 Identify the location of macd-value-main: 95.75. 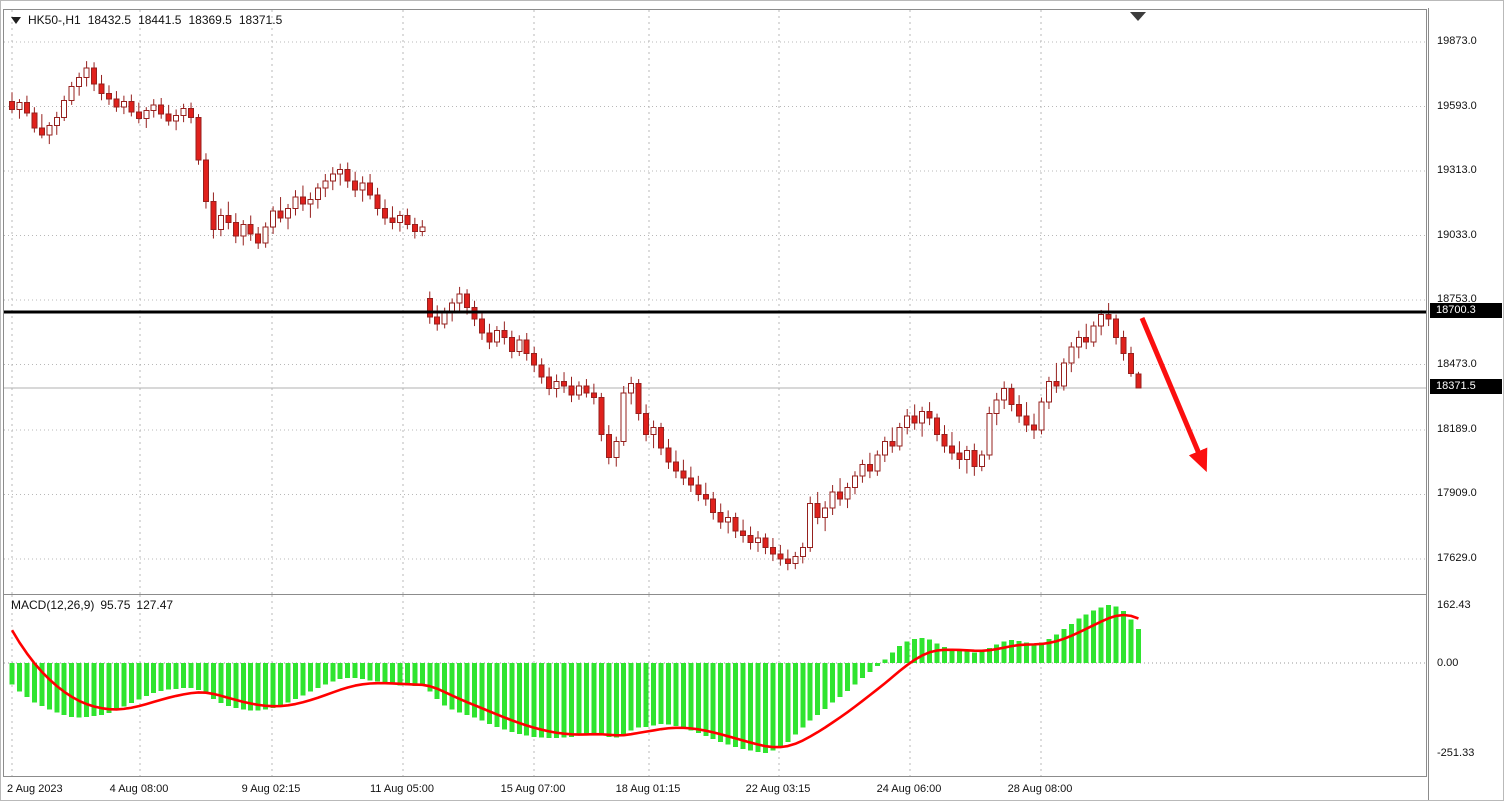
(115, 605).